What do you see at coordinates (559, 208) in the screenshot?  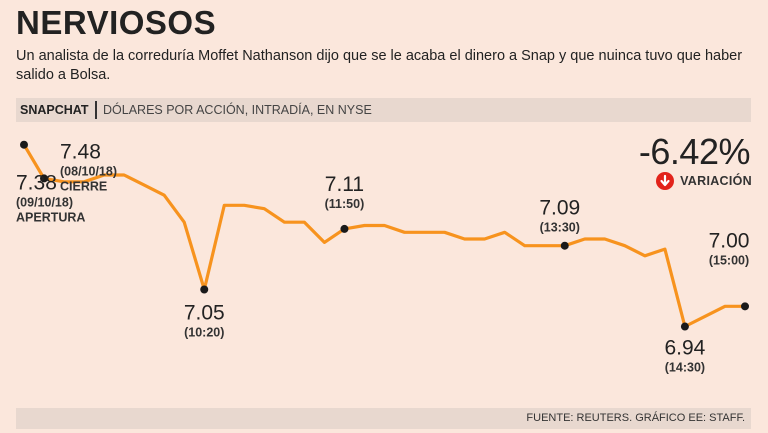 I see `data-label-value: 7.09` at bounding box center [559, 208].